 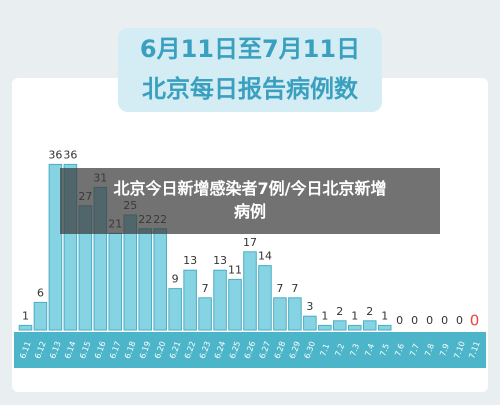 I want to click on value-label: 14, so click(x=265, y=256).